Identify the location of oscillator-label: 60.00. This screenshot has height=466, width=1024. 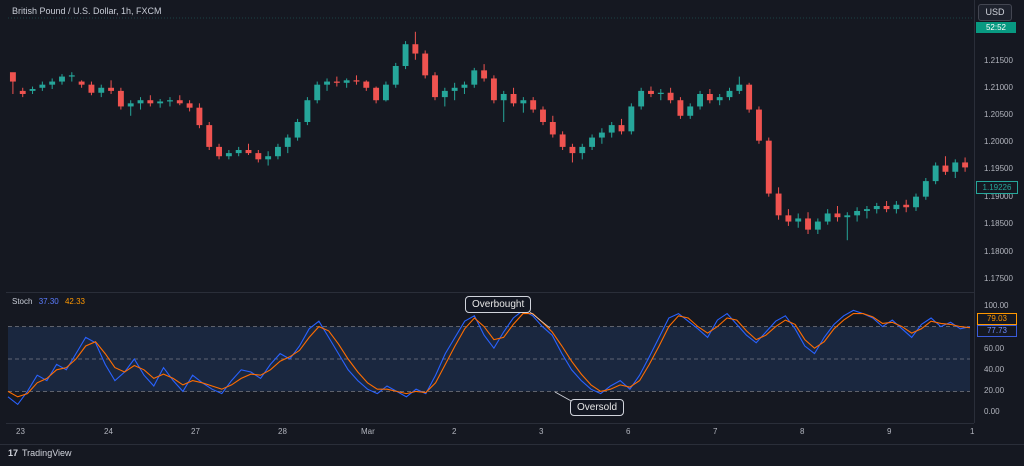
(994, 348).